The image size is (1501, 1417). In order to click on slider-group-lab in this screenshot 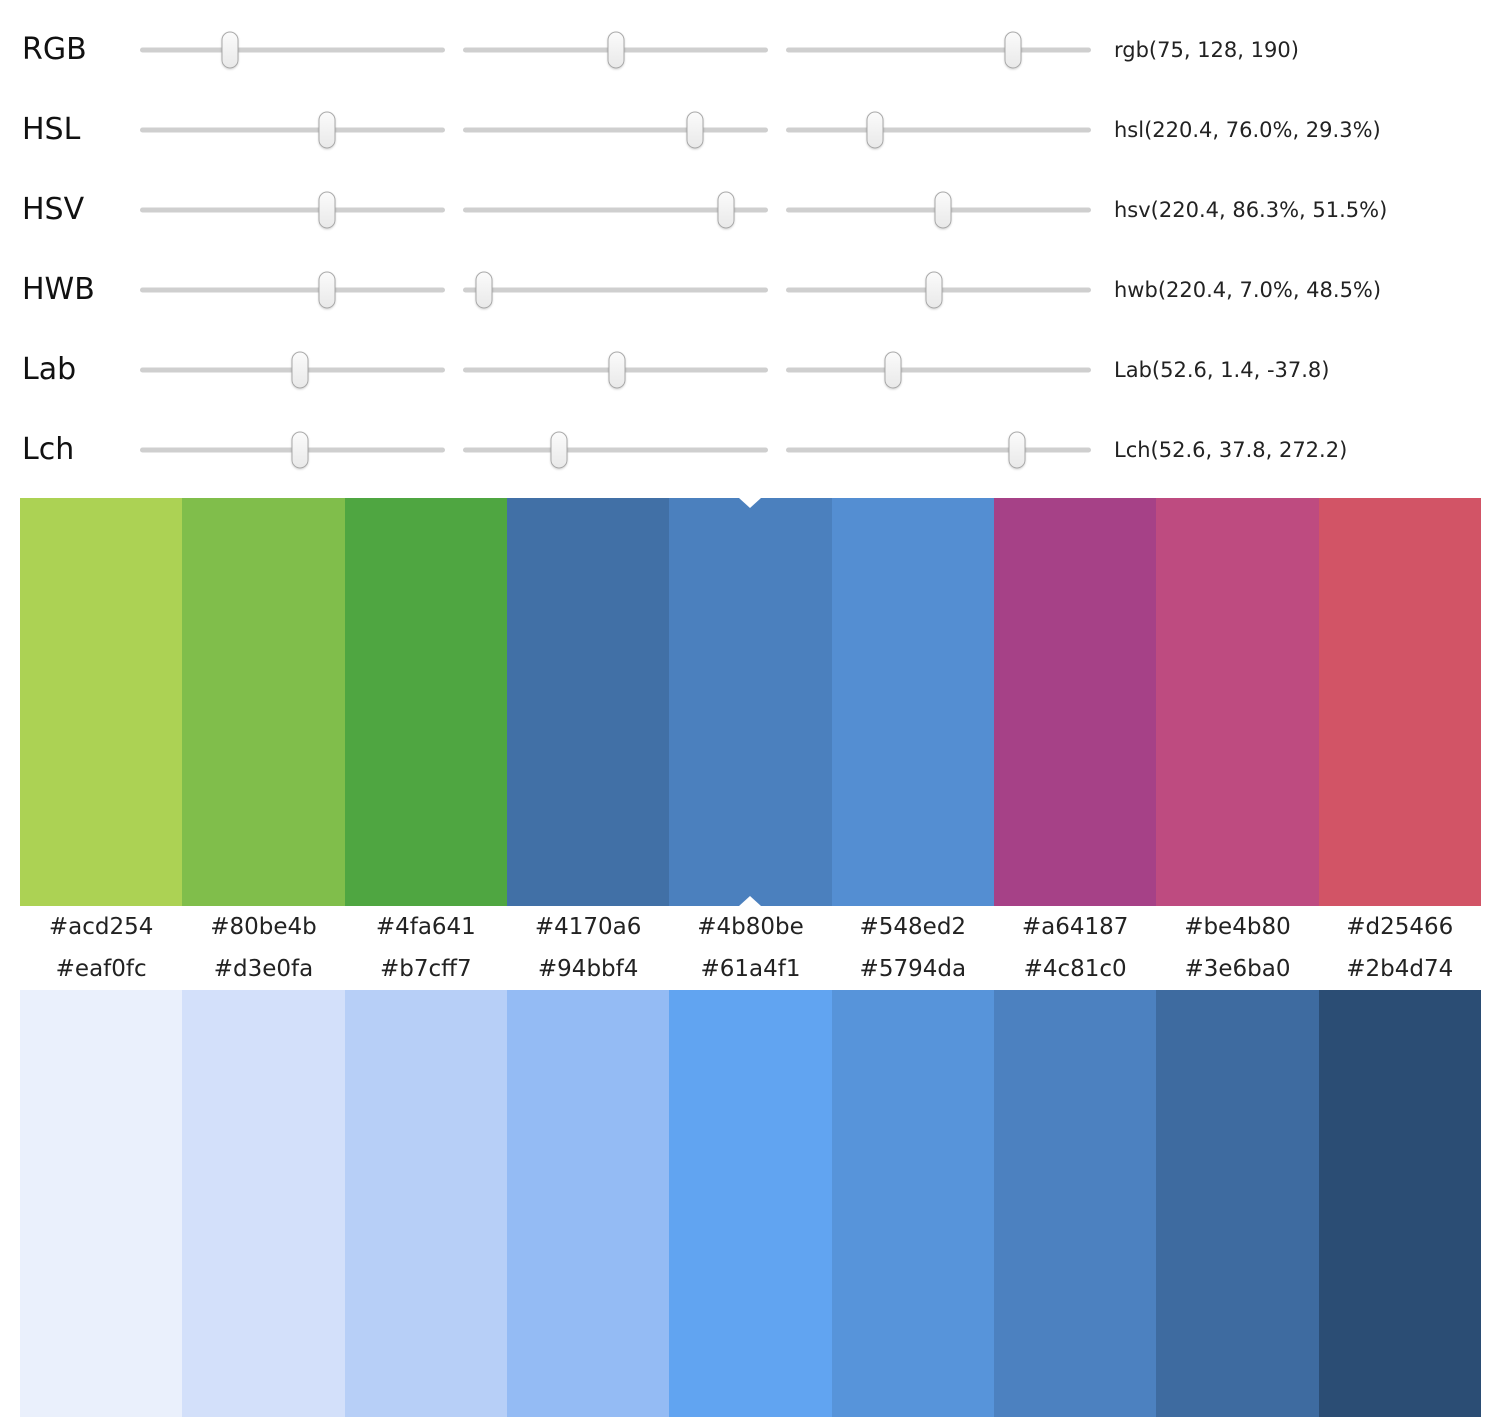, I will do `click(615, 370)`.